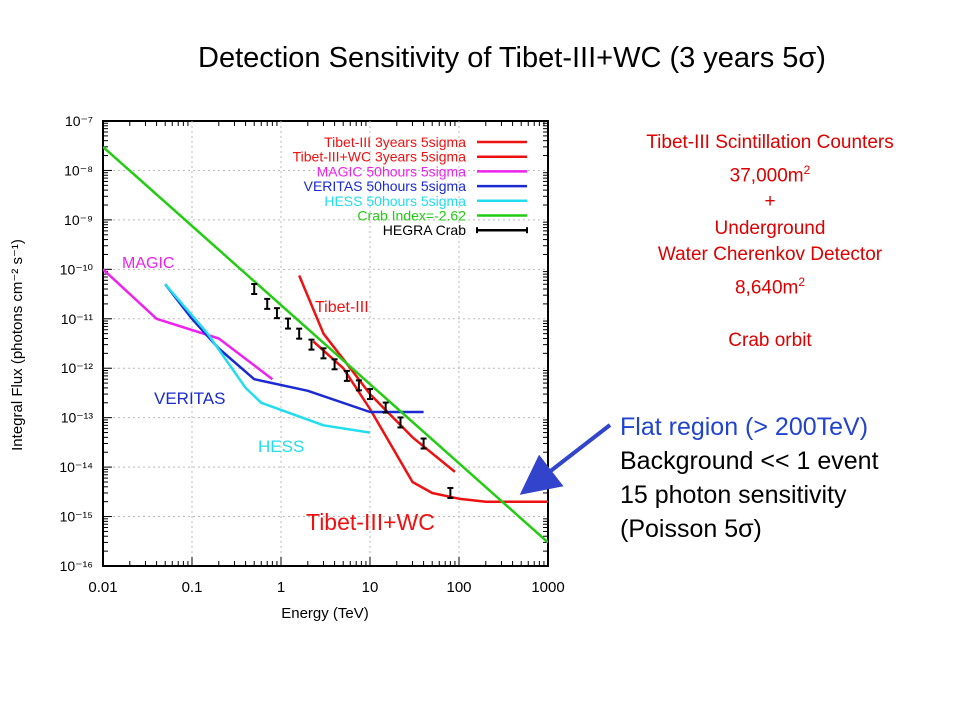  What do you see at coordinates (102, 587) in the screenshot?
I see `x-tick-label: 0.01` at bounding box center [102, 587].